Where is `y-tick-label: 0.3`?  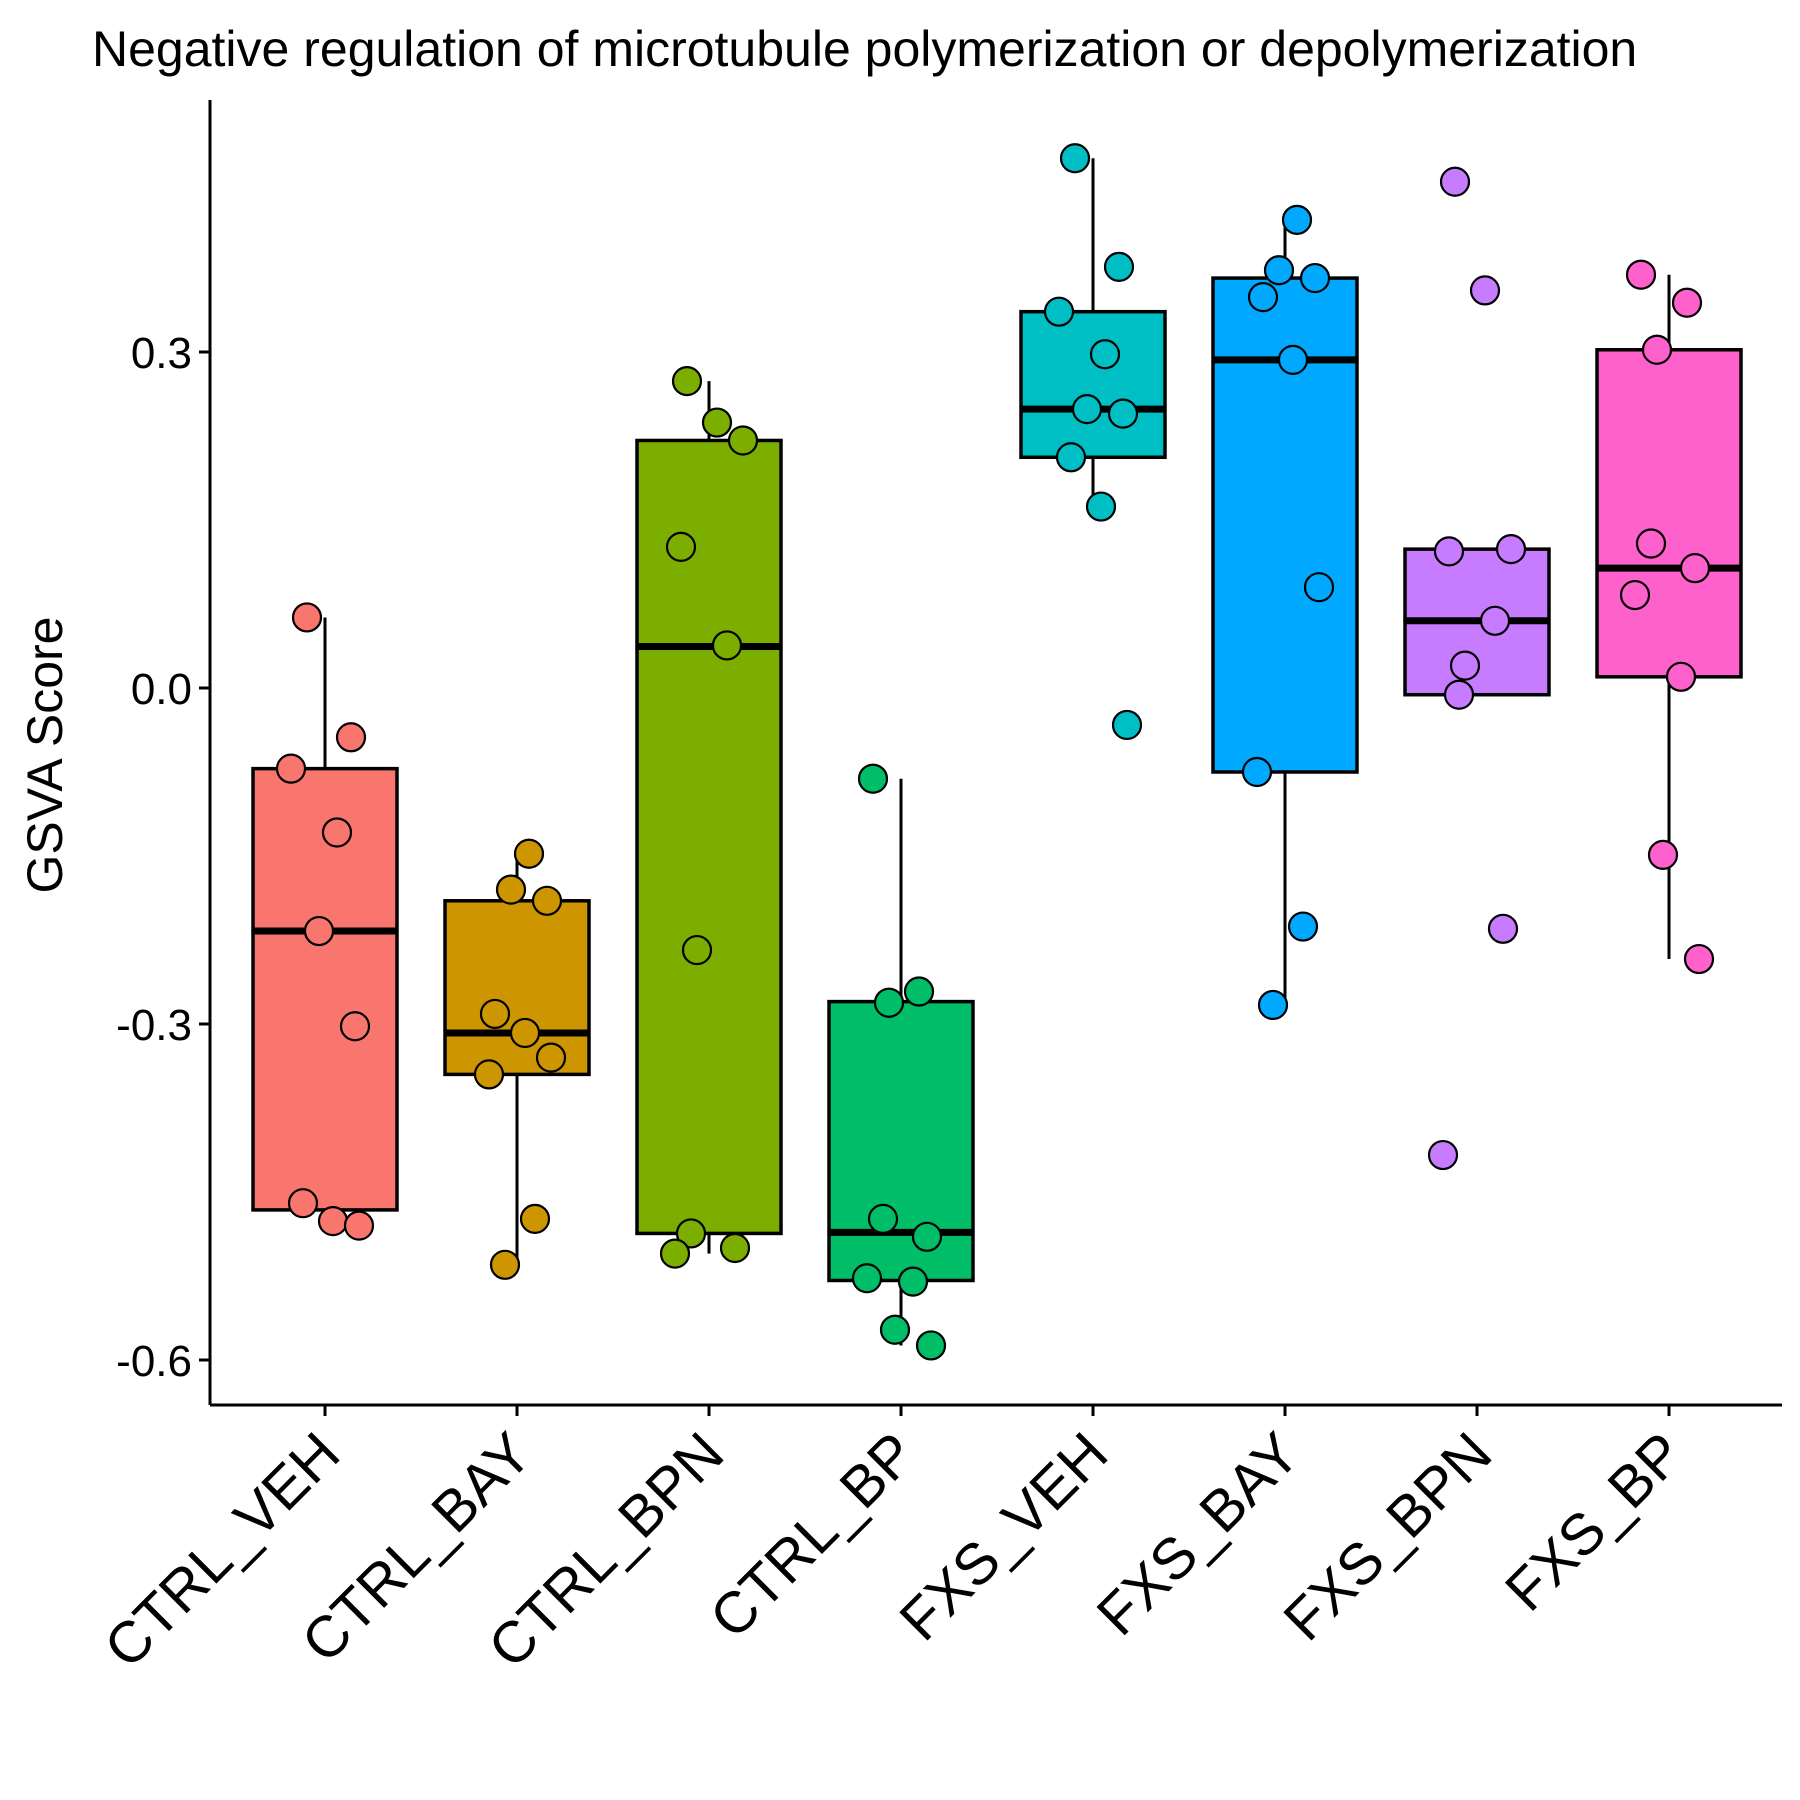 y-tick-label: 0.3 is located at coordinates (161, 353).